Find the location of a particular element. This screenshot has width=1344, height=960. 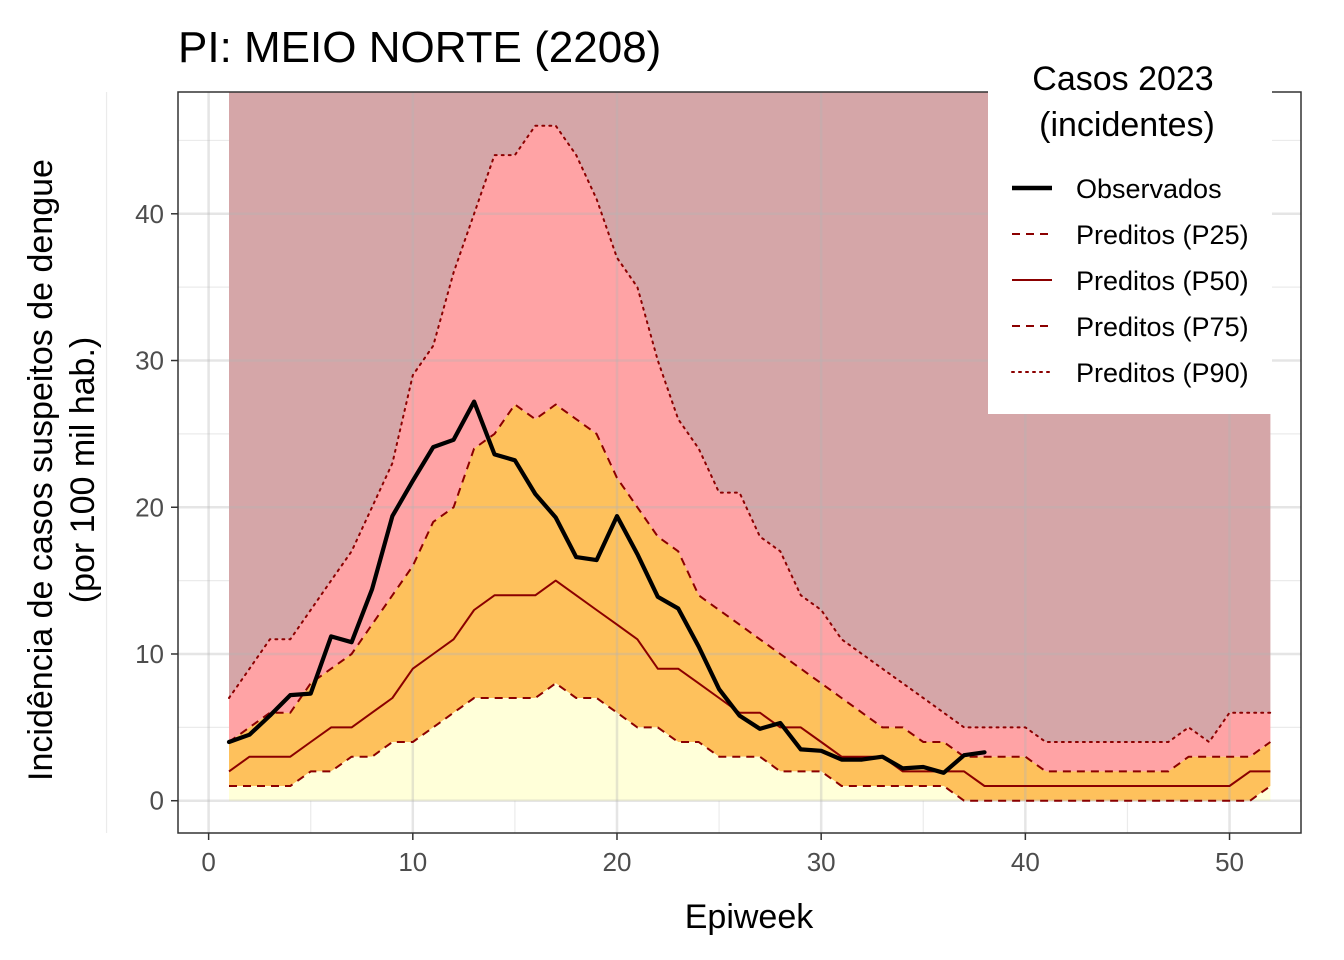

x-tick-label: 50 is located at coordinates (1229, 862).